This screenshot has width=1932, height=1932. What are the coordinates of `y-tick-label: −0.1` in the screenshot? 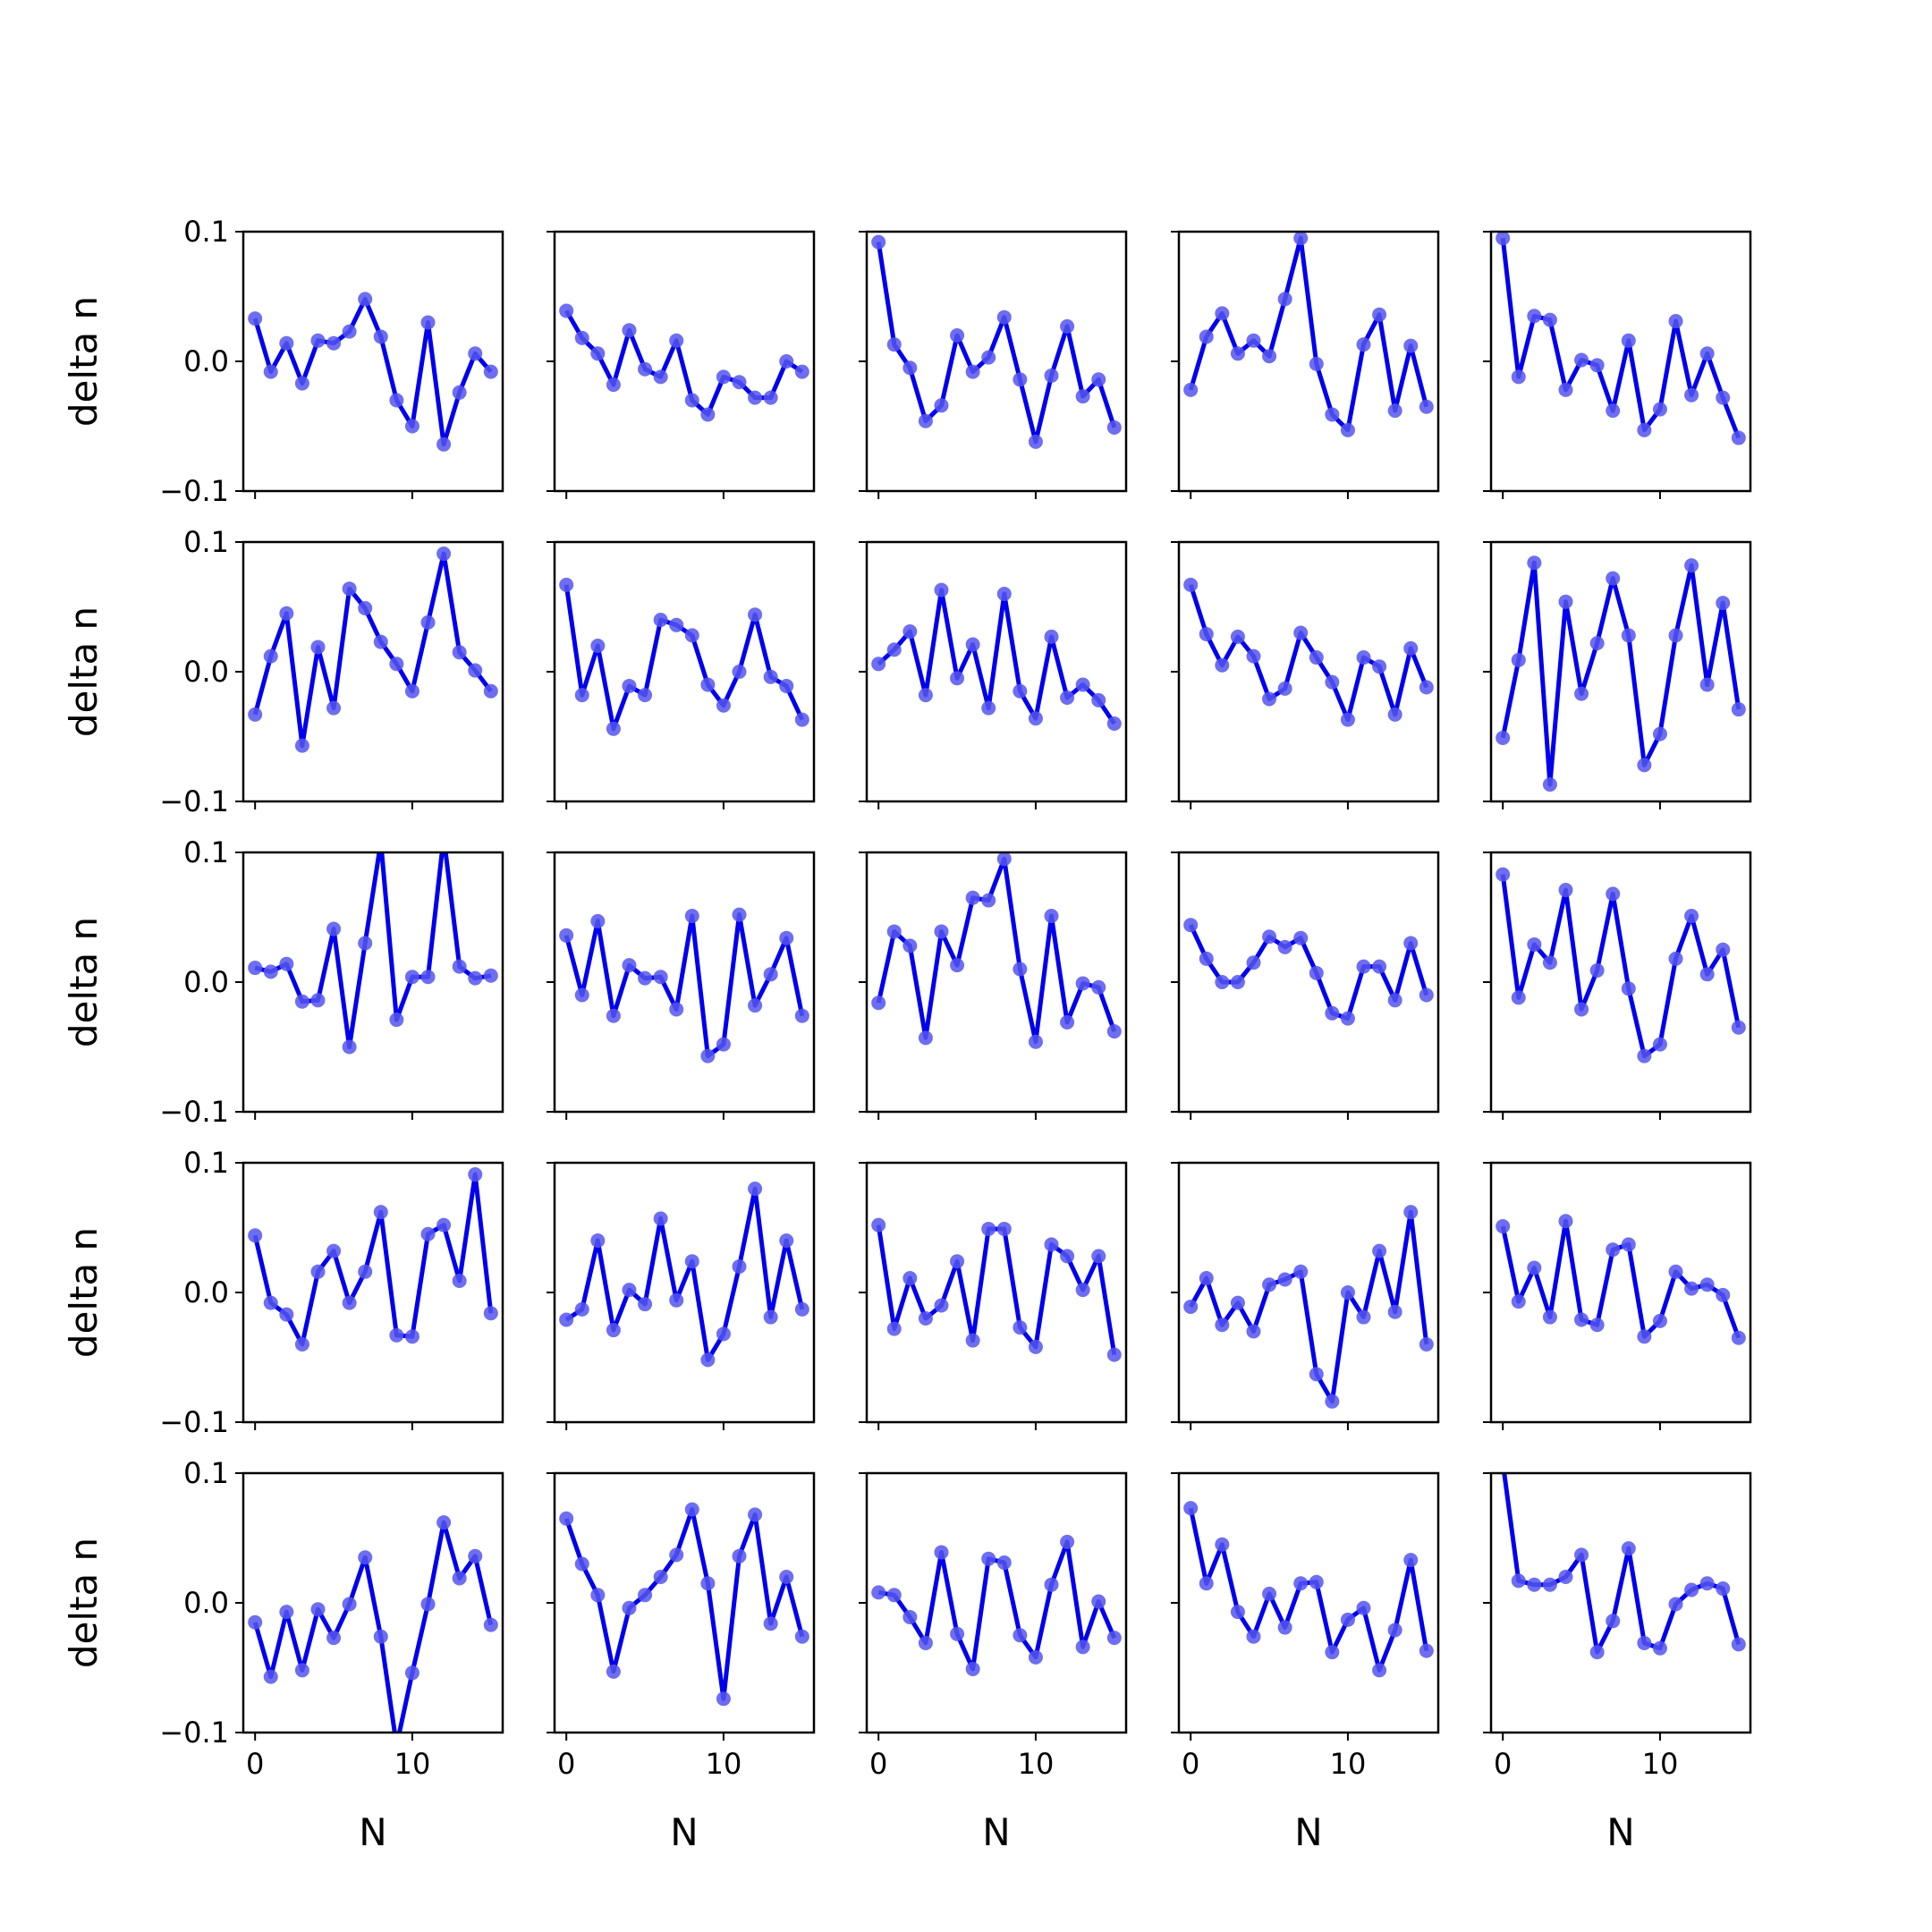 It's located at (194, 1422).